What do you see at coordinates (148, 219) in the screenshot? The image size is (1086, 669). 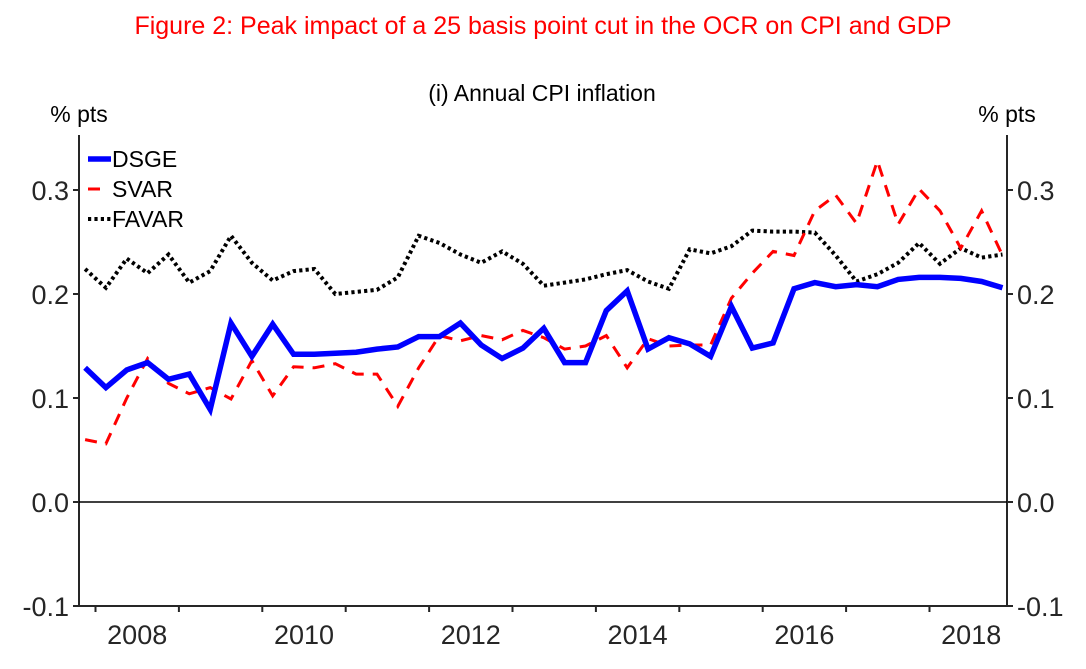 I see `legend-label-favar: FAVAR` at bounding box center [148, 219].